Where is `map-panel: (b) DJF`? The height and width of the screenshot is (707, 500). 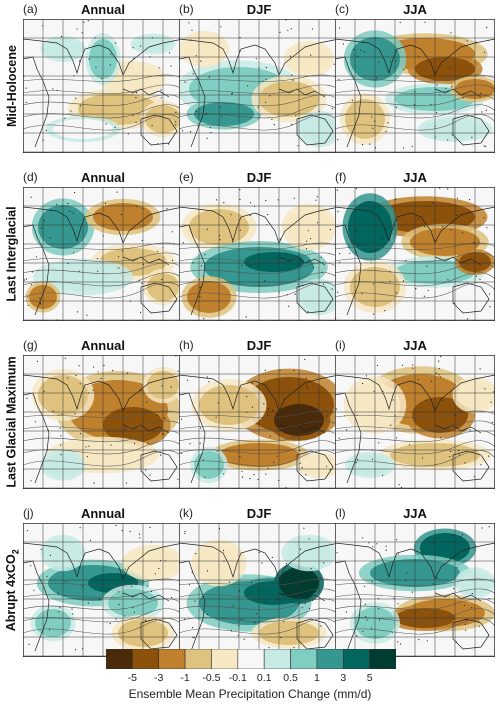 map-panel: (b) DJF is located at coordinates (259, 78).